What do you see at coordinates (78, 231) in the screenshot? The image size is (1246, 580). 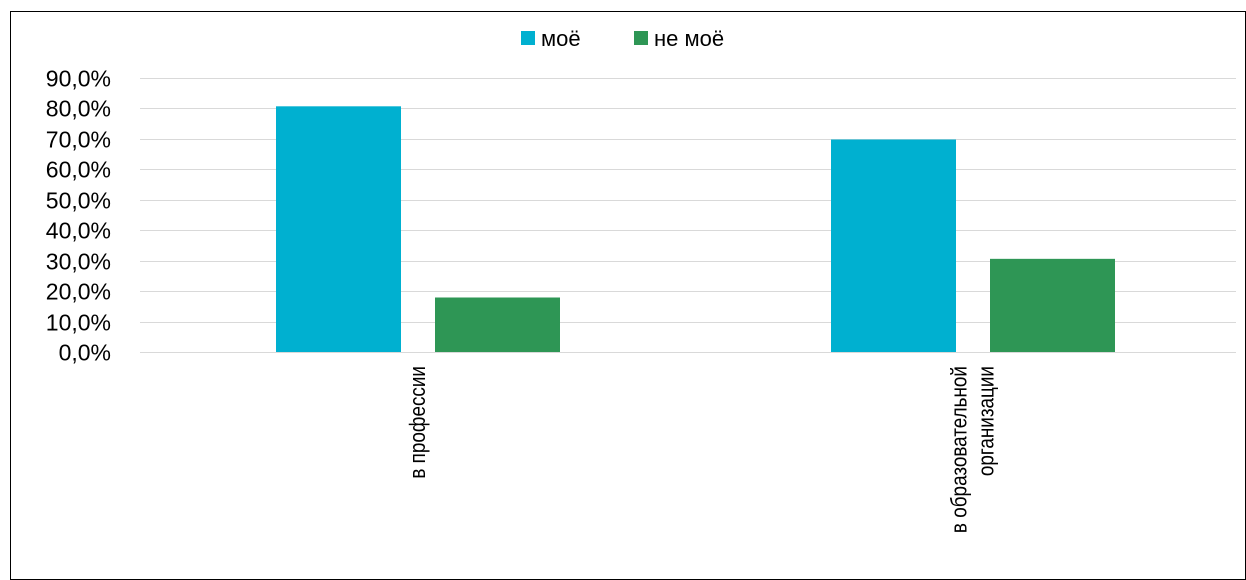 I see `y-tick-label: 40,0%` at bounding box center [78, 231].